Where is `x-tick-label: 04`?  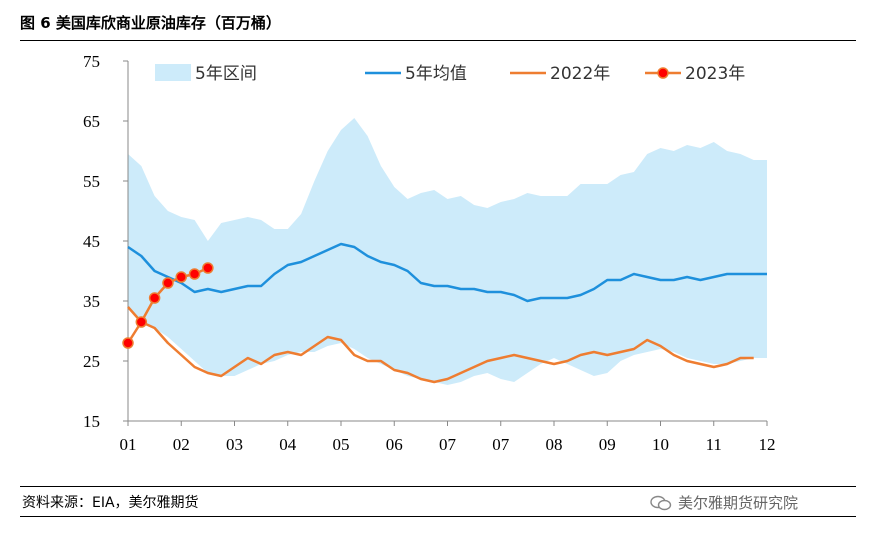
x-tick-label: 04 is located at coordinates (288, 444).